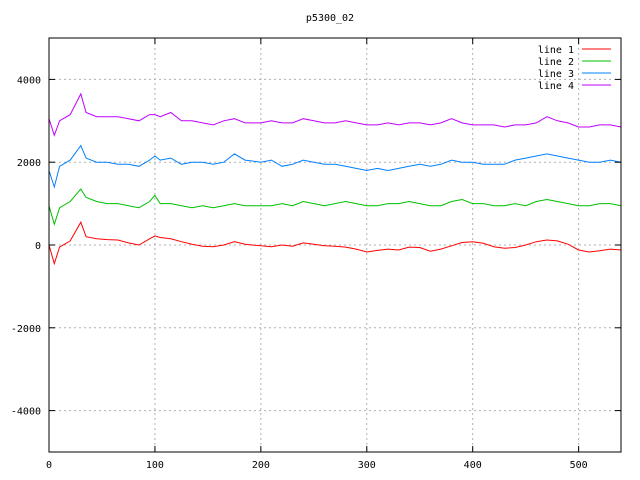 Image resolution: width=640 pixels, height=480 pixels. I want to click on x-tick-label: 200, so click(261, 465).